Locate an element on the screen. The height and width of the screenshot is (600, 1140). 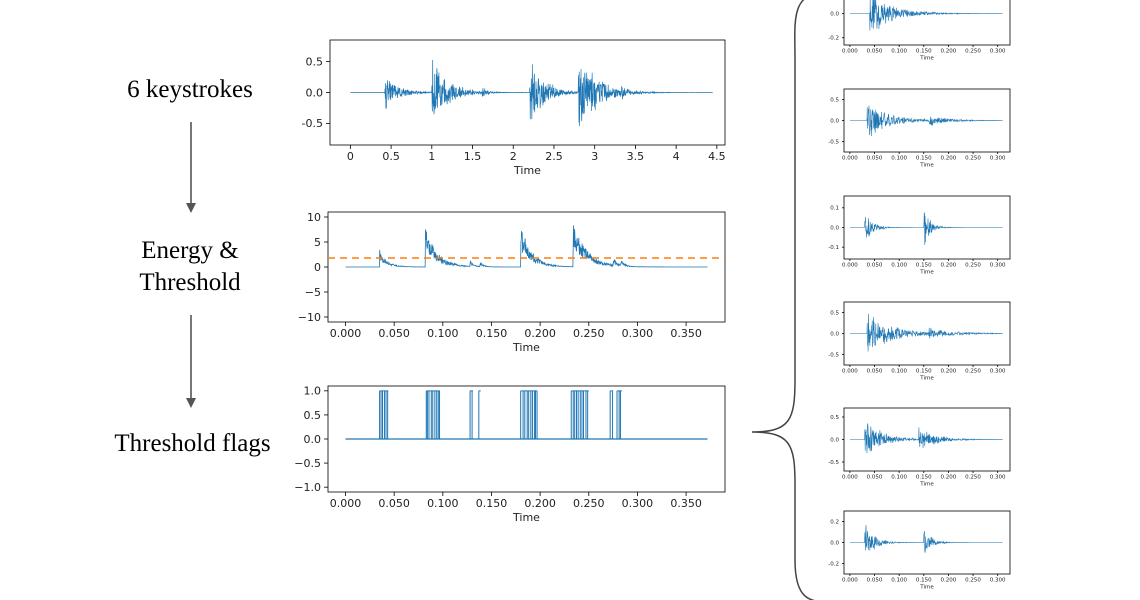
flags-xtick-label: 0.300 is located at coordinates (638, 503).